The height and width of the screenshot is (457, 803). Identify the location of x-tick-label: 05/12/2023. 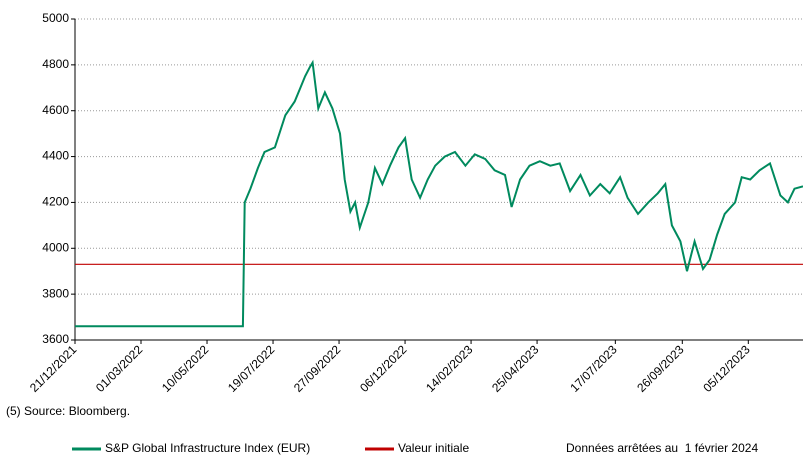
(726, 368).